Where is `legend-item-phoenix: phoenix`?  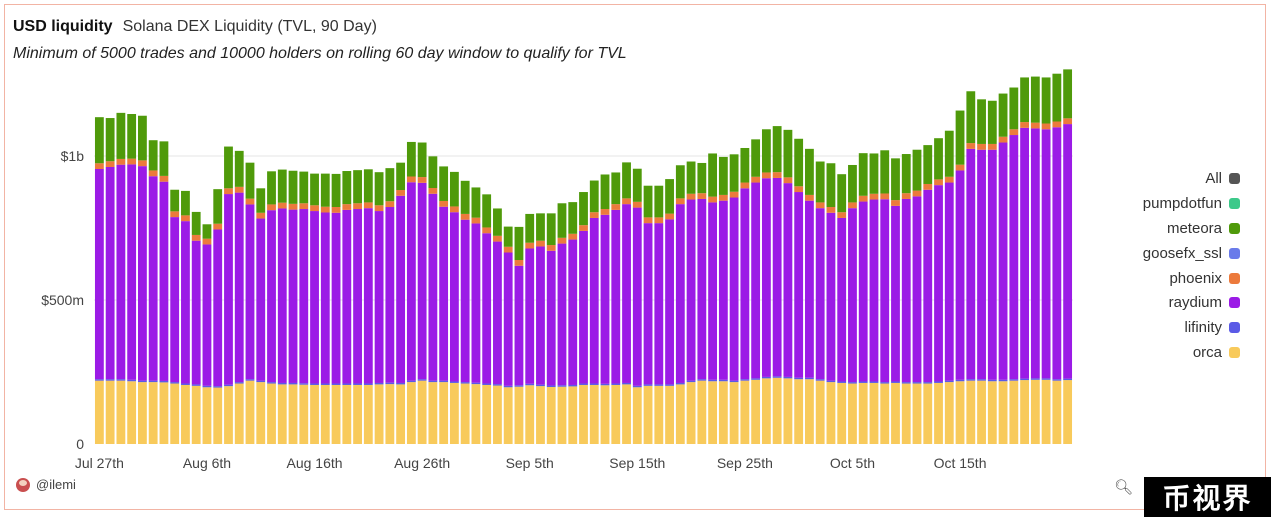 legend-item-phoenix: phoenix is located at coordinates (1170, 278).